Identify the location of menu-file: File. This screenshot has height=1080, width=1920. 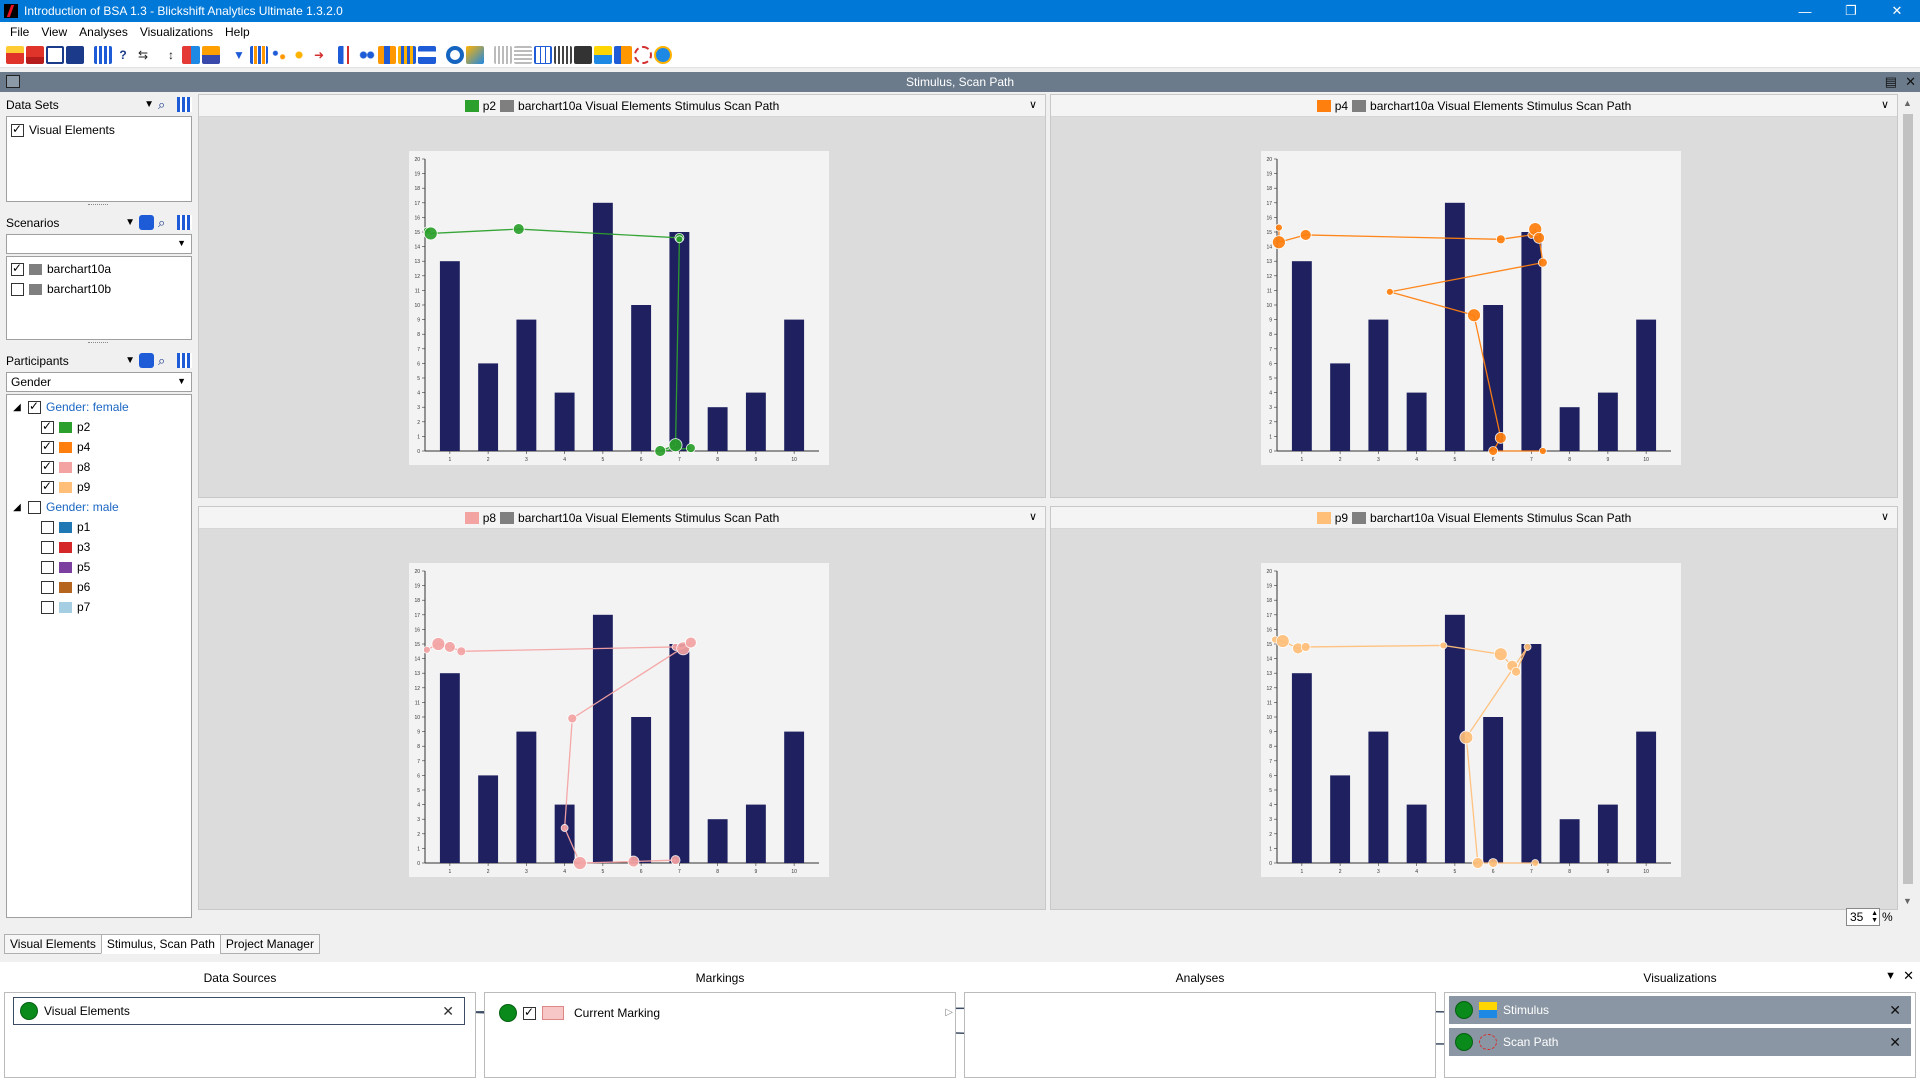
(20, 32).